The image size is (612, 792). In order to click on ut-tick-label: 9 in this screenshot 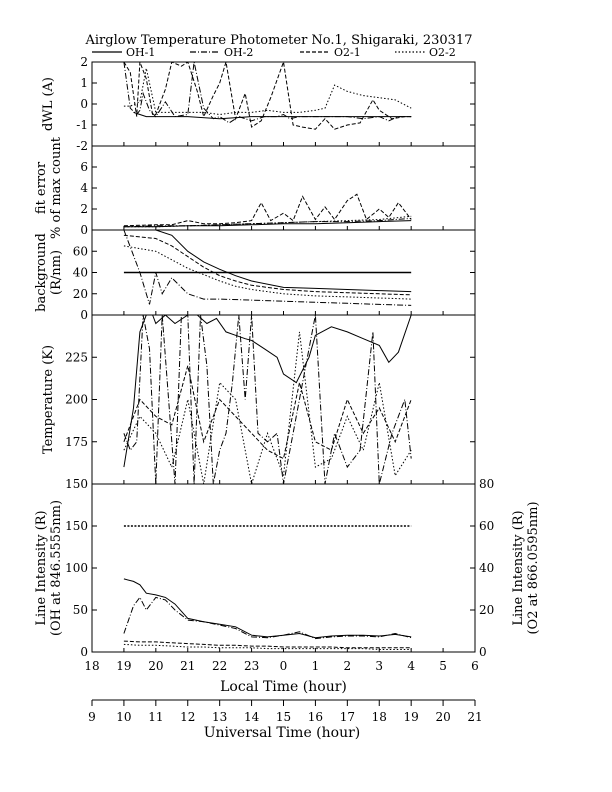, I will do `click(92, 717)`.